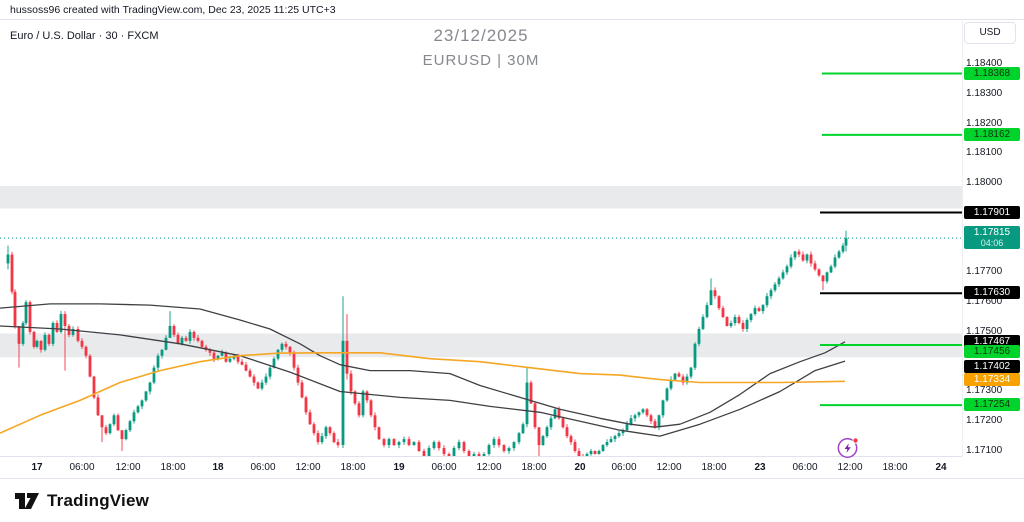 Image resolution: width=1024 pixels, height=522 pixels. Describe the element at coordinates (962, 238) in the screenshot. I see `price-axis-separator` at that location.